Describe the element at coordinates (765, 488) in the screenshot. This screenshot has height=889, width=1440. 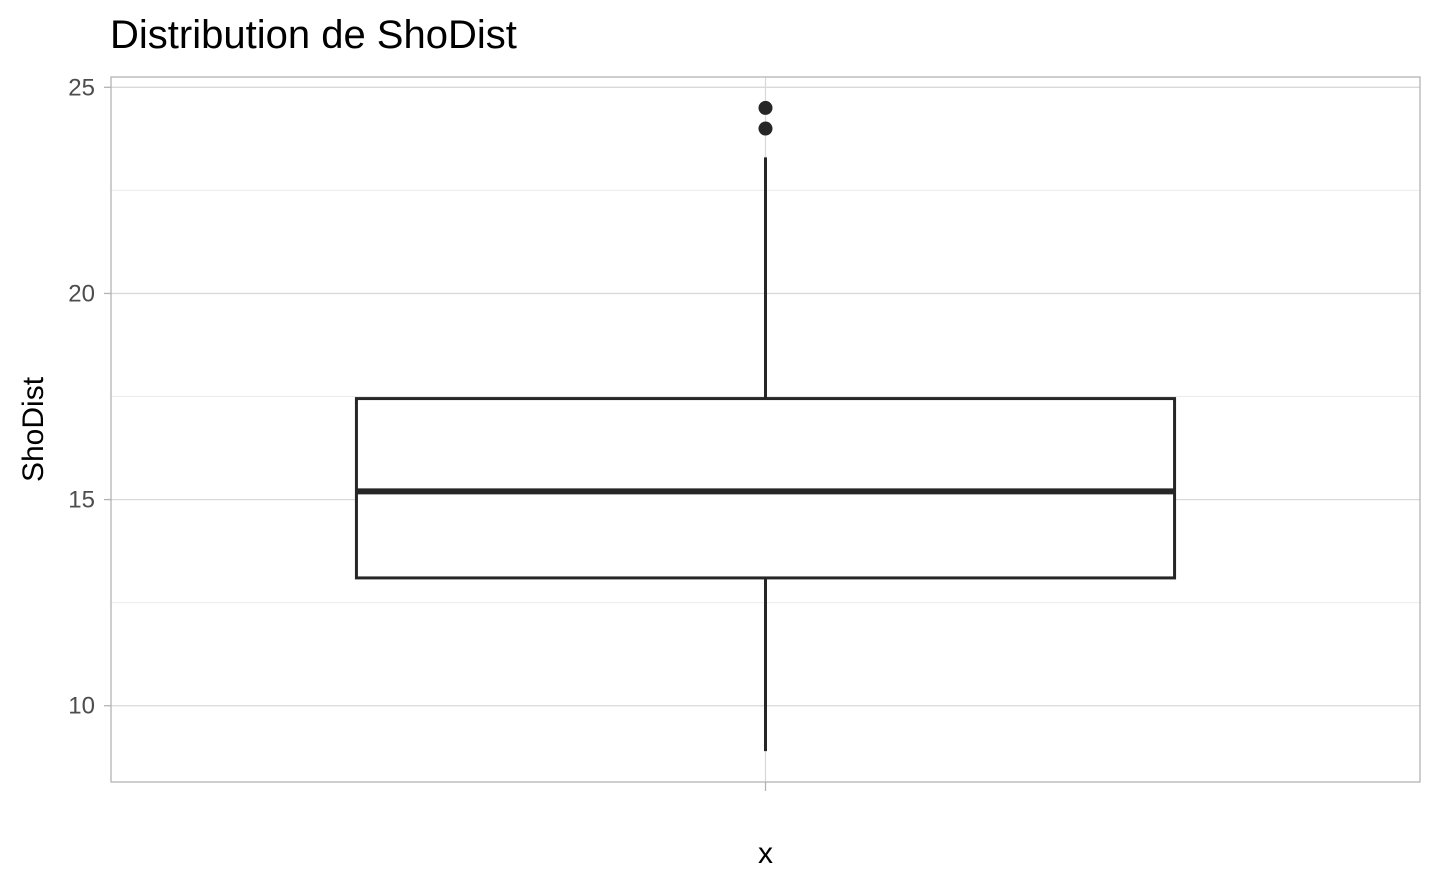
I see `iqr-box` at that location.